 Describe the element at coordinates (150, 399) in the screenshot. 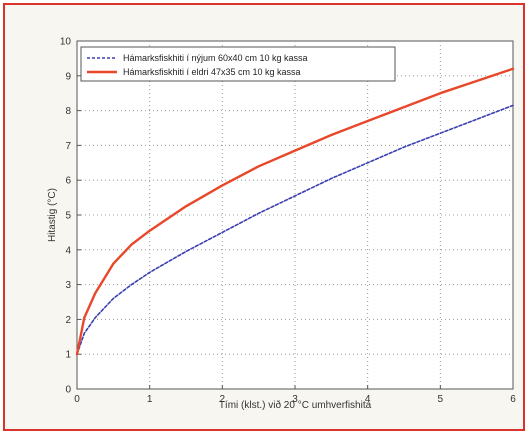

I see `x-tick-label: 1` at that location.